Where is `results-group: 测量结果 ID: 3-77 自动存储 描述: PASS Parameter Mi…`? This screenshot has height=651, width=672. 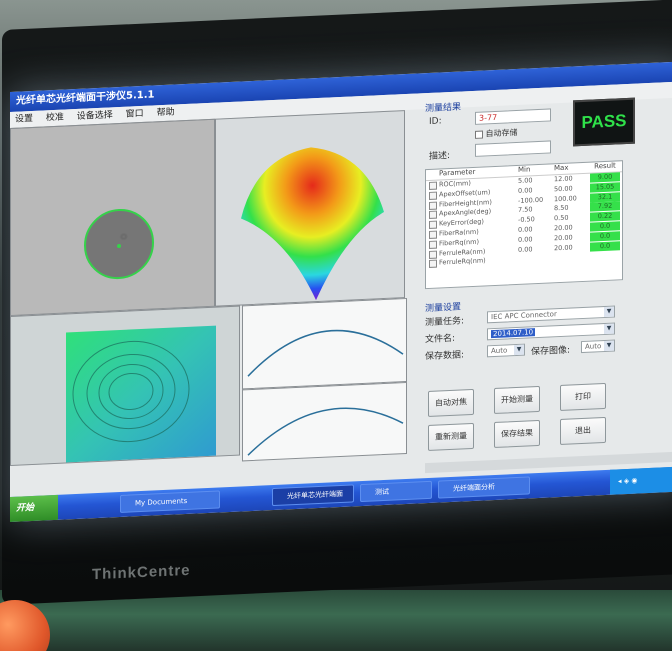 results-group: 测量结果 ID: 3-77 自动存储 描述: PASS Parameter Mi… is located at coordinates (530, 195).